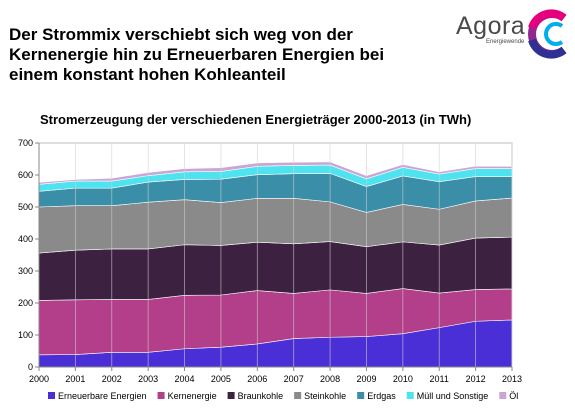  I want to click on legend-label-2: Kernenergie, so click(192, 396).